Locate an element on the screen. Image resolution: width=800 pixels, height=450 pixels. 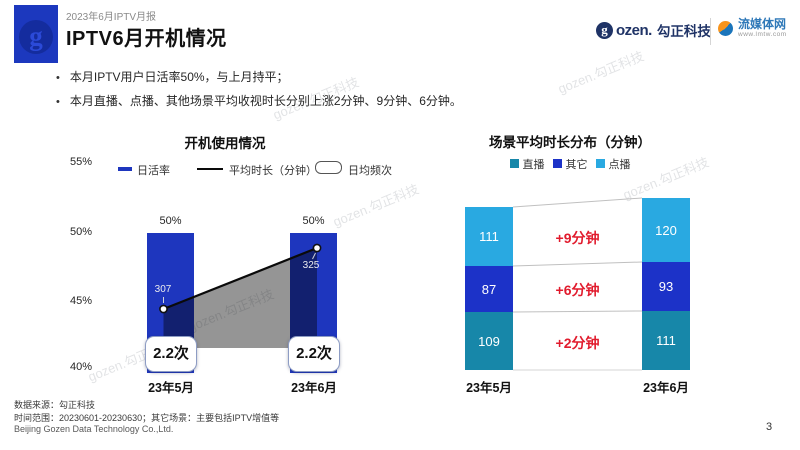
lmtw-brand: 流媒体网 www.lmtw.com is located at coordinates (752, 28).